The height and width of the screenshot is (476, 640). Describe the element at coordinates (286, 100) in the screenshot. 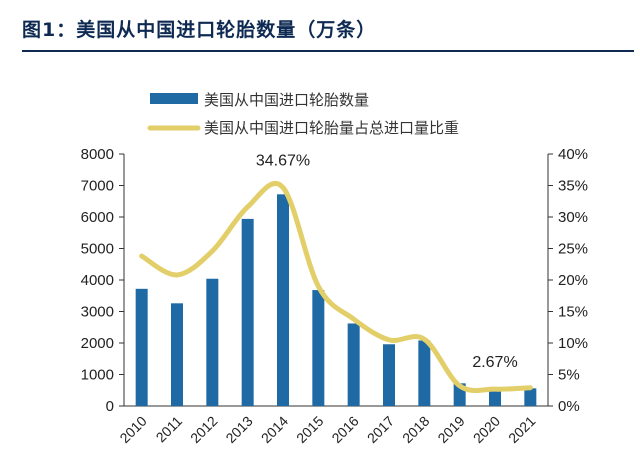

I see `legend-label-bar: 美国从中国进口轮胎数量` at that location.